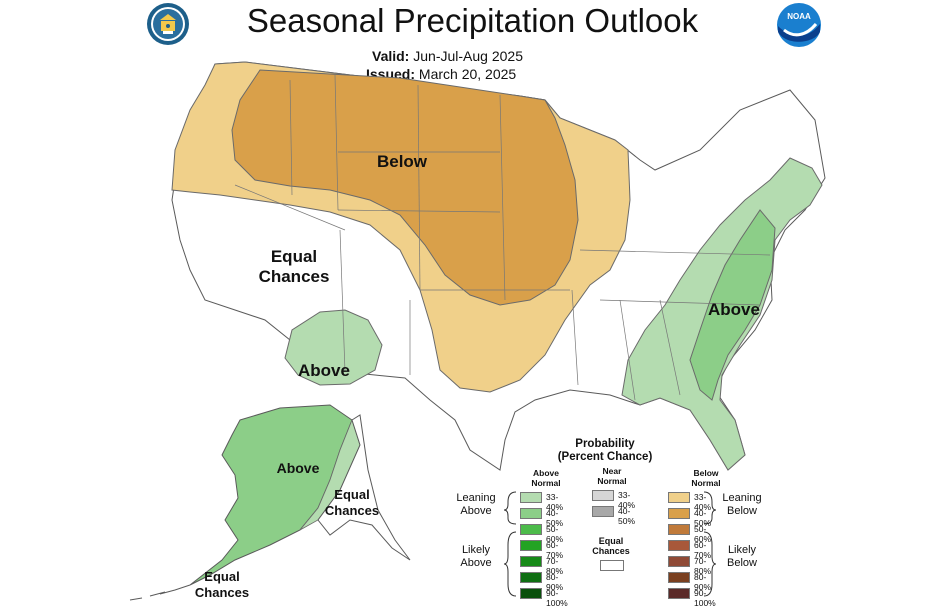 This screenshot has height=608, width=945. What do you see at coordinates (555, 502) in the screenshot?
I see `above-label-1: 33-40%` at bounding box center [555, 502].